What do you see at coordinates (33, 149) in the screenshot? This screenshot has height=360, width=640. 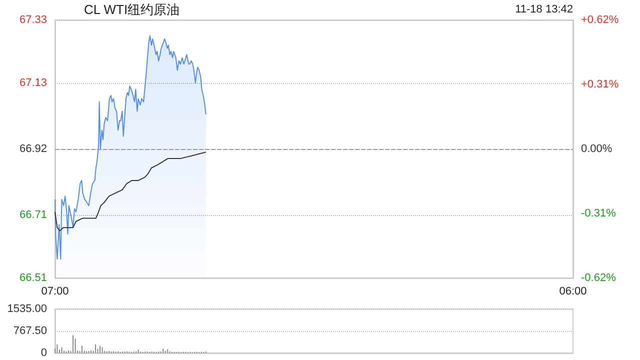 I see `y-tick-label: 66.92` at bounding box center [33, 149].